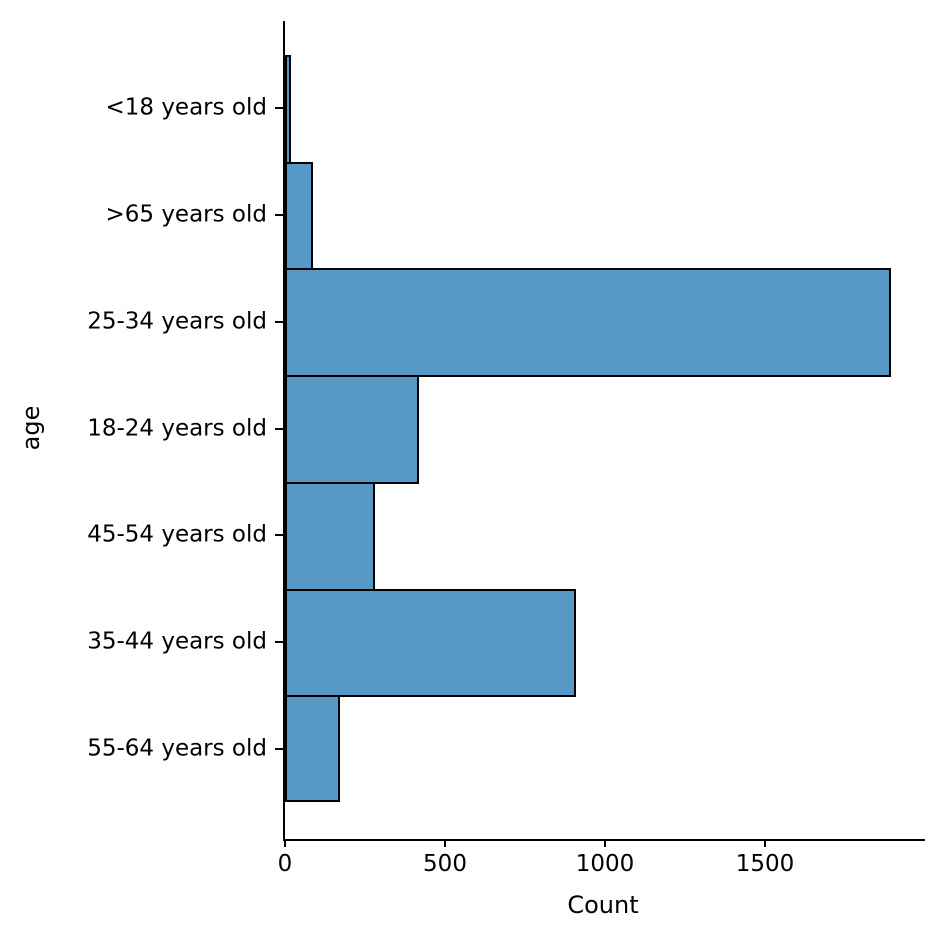  What do you see at coordinates (186, 214) in the screenshot?
I see `y-tick-label: >65 years old` at bounding box center [186, 214].